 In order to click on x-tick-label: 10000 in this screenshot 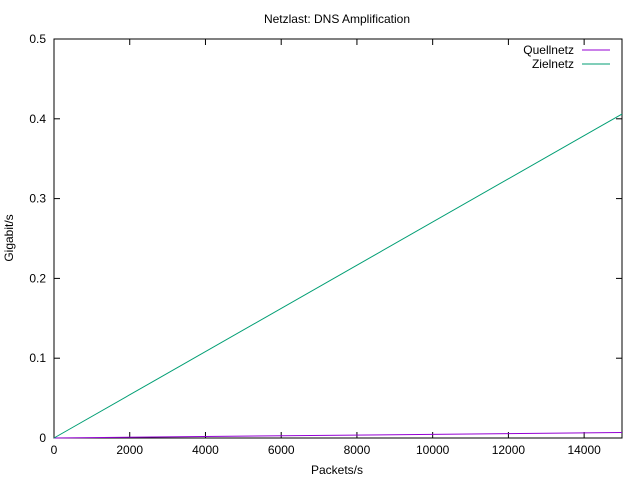, I will do `click(433, 450)`.